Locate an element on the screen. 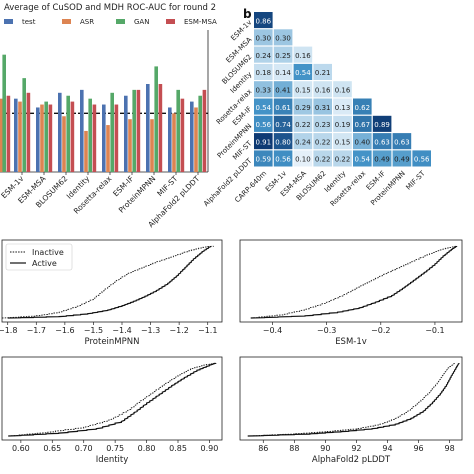 This screenshot has height=474, width=474. bar-alphafold2-plddt-test is located at coordinates (192, 136).